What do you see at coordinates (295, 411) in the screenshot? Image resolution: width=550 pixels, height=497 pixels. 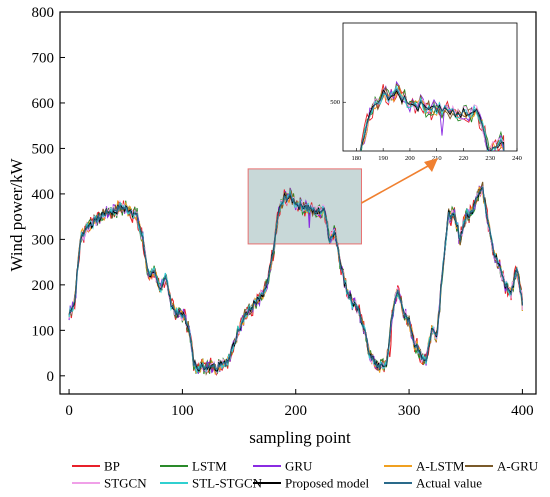 I see `x-tick-label: 200` at bounding box center [295, 411].